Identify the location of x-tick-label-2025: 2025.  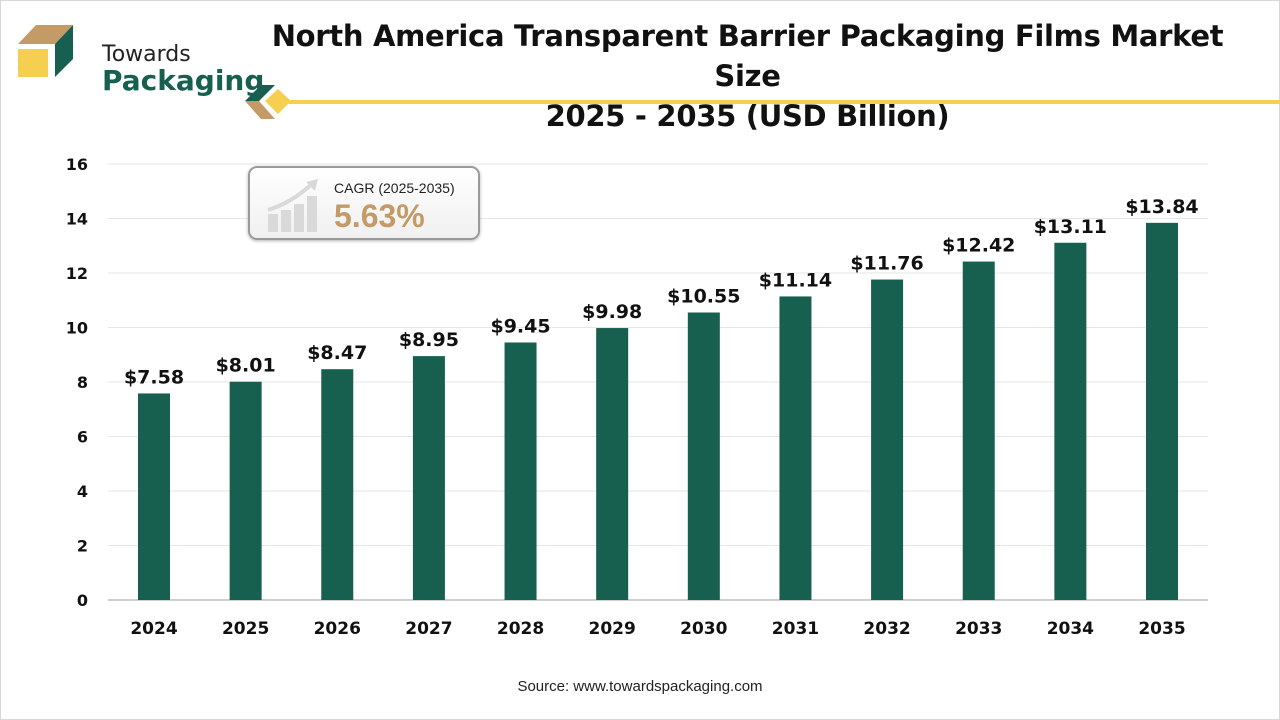
(245, 629).